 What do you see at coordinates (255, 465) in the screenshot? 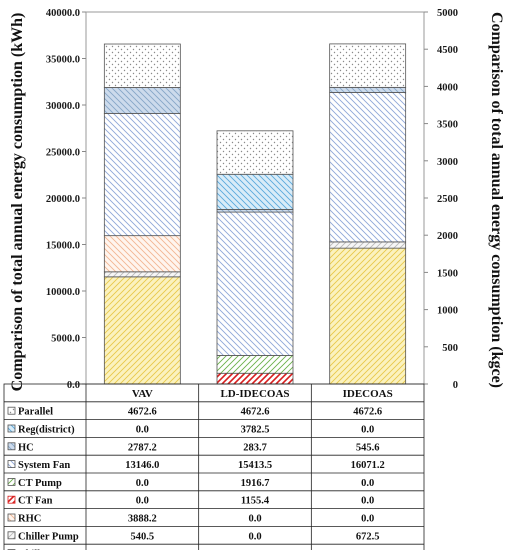
I see `table-cell-value: 15413.5` at bounding box center [255, 465].